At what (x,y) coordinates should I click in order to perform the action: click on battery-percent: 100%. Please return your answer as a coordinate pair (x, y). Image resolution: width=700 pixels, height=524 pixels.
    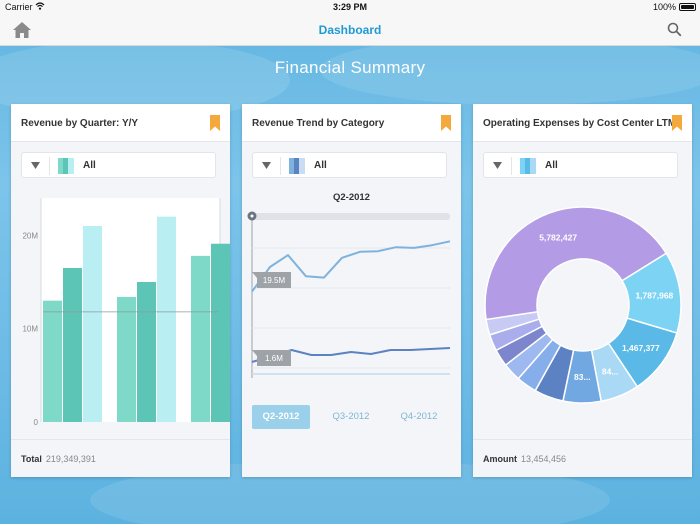
    Looking at the image, I should click on (664, 7).